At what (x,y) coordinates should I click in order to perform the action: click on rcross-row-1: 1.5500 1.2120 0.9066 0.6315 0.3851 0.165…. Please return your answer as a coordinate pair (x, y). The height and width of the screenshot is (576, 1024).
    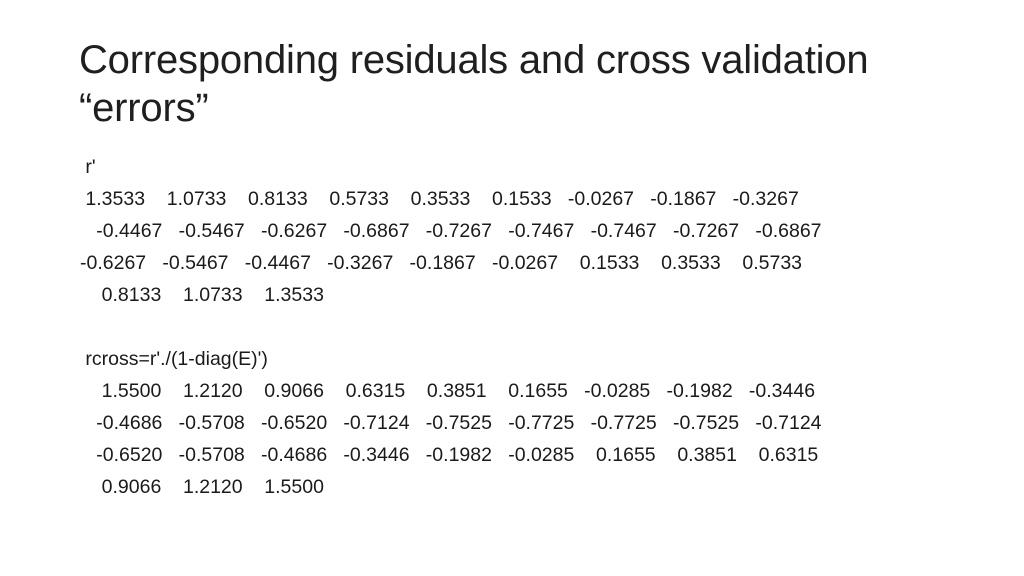
    Looking at the image, I should click on (448, 391).